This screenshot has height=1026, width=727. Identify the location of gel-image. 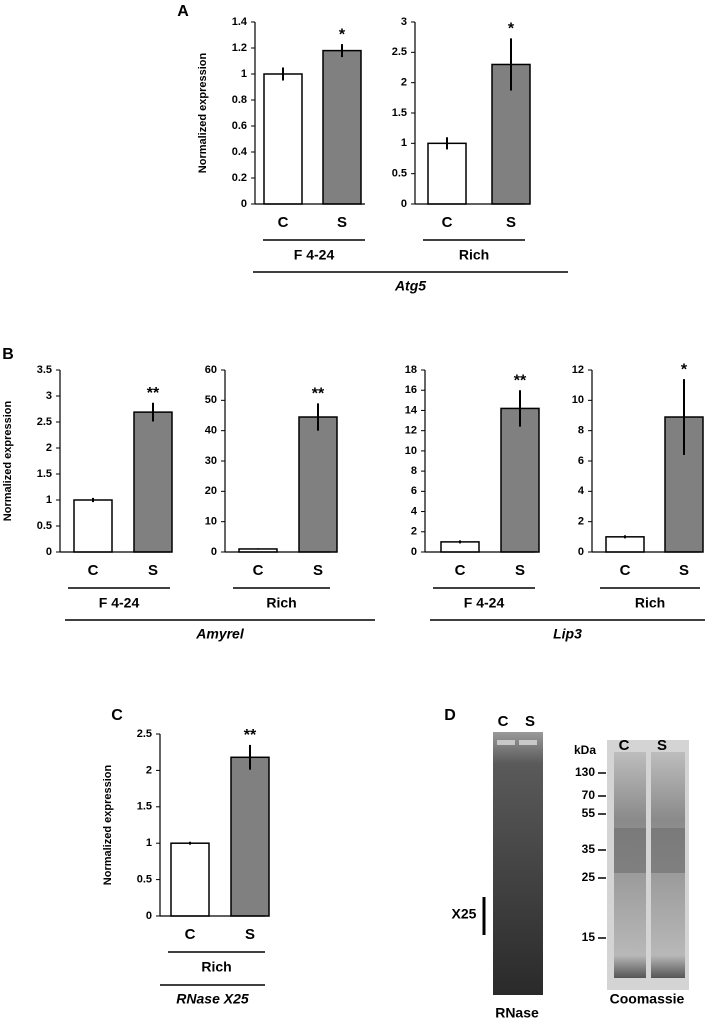
(518, 863).